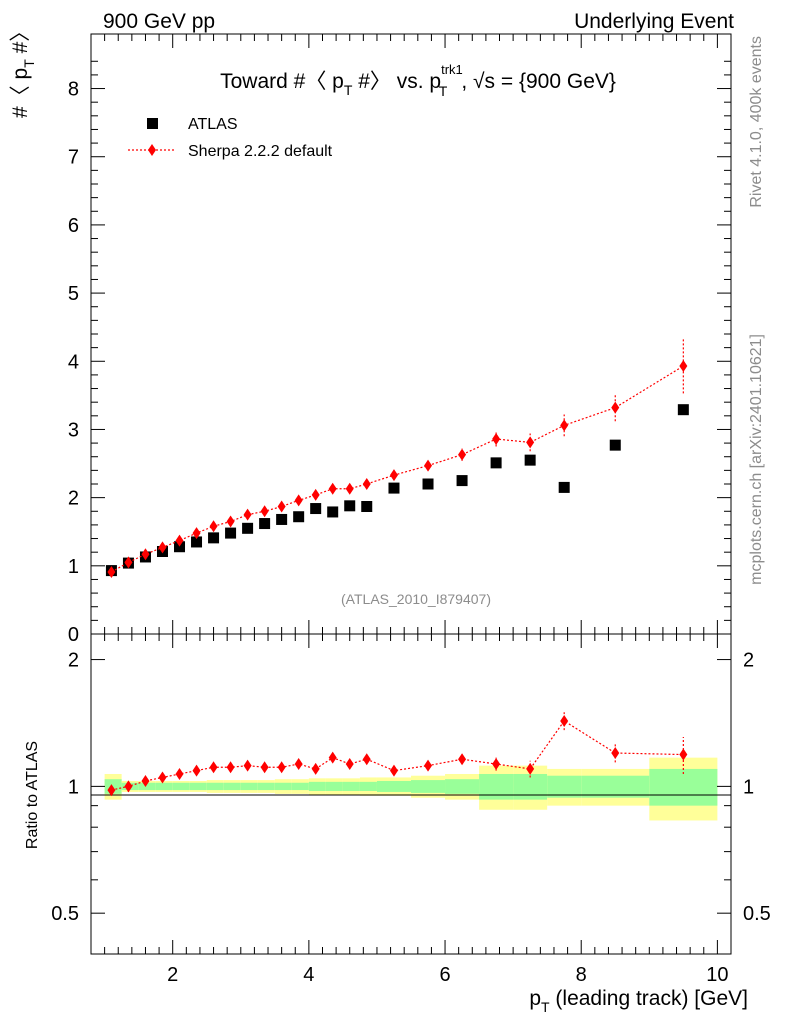 Image resolution: width=786 pixels, height=1024 pixels. Describe the element at coordinates (348, 90) in the screenshot. I see `title-sub1: T` at that location.